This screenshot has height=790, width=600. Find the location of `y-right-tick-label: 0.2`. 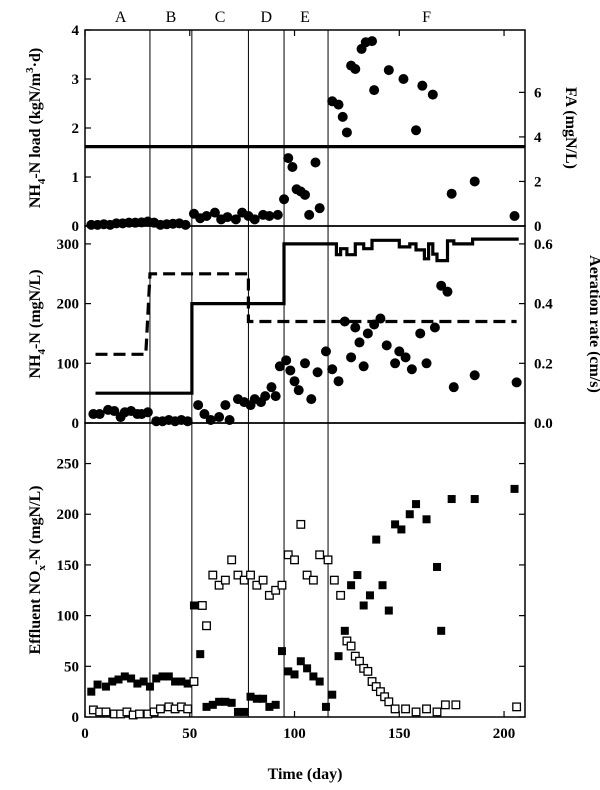

y-right-tick-label: 0.2 is located at coordinates (543, 364).